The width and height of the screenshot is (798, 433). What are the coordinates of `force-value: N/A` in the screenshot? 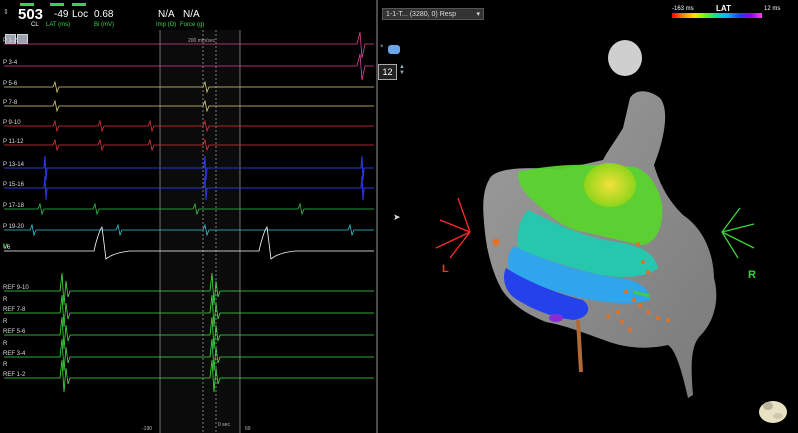 It's located at (191, 14).